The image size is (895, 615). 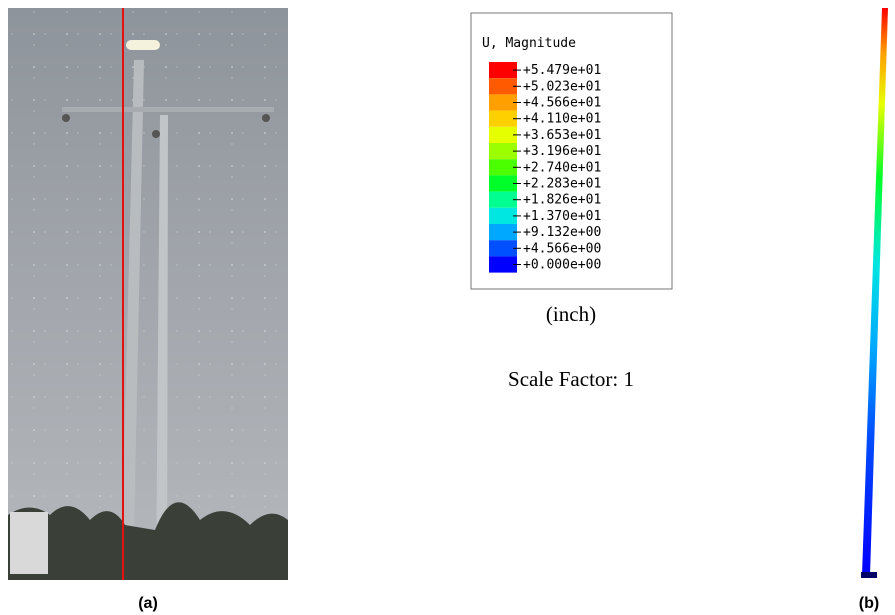 I want to click on legend-label: +3.196e+01, so click(x=562, y=151).